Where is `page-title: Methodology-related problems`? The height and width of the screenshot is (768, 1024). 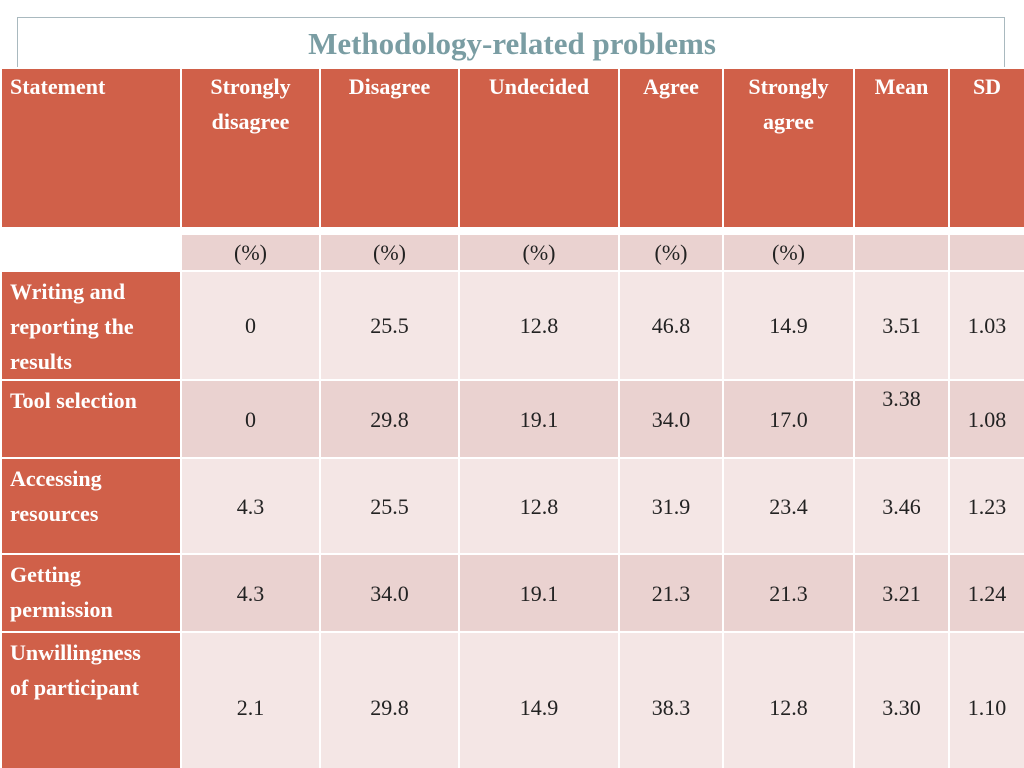
page-title: Methodology-related problems is located at coordinates (512, 43).